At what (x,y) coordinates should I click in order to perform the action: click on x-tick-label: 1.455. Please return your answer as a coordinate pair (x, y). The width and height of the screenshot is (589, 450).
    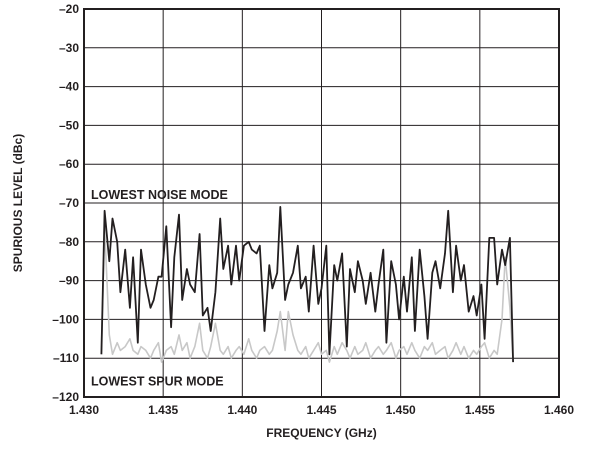
    Looking at the image, I should click on (480, 410).